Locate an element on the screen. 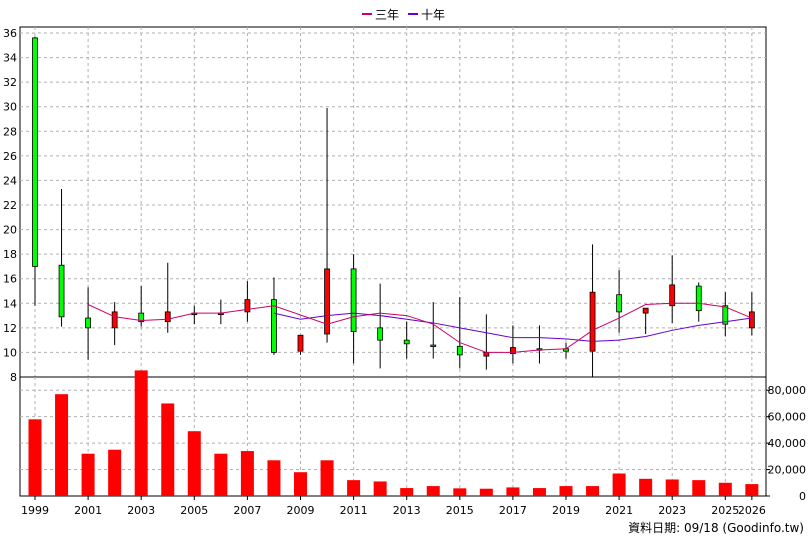 The image size is (808, 540). price-tick-label: 26 is located at coordinates (10, 156).